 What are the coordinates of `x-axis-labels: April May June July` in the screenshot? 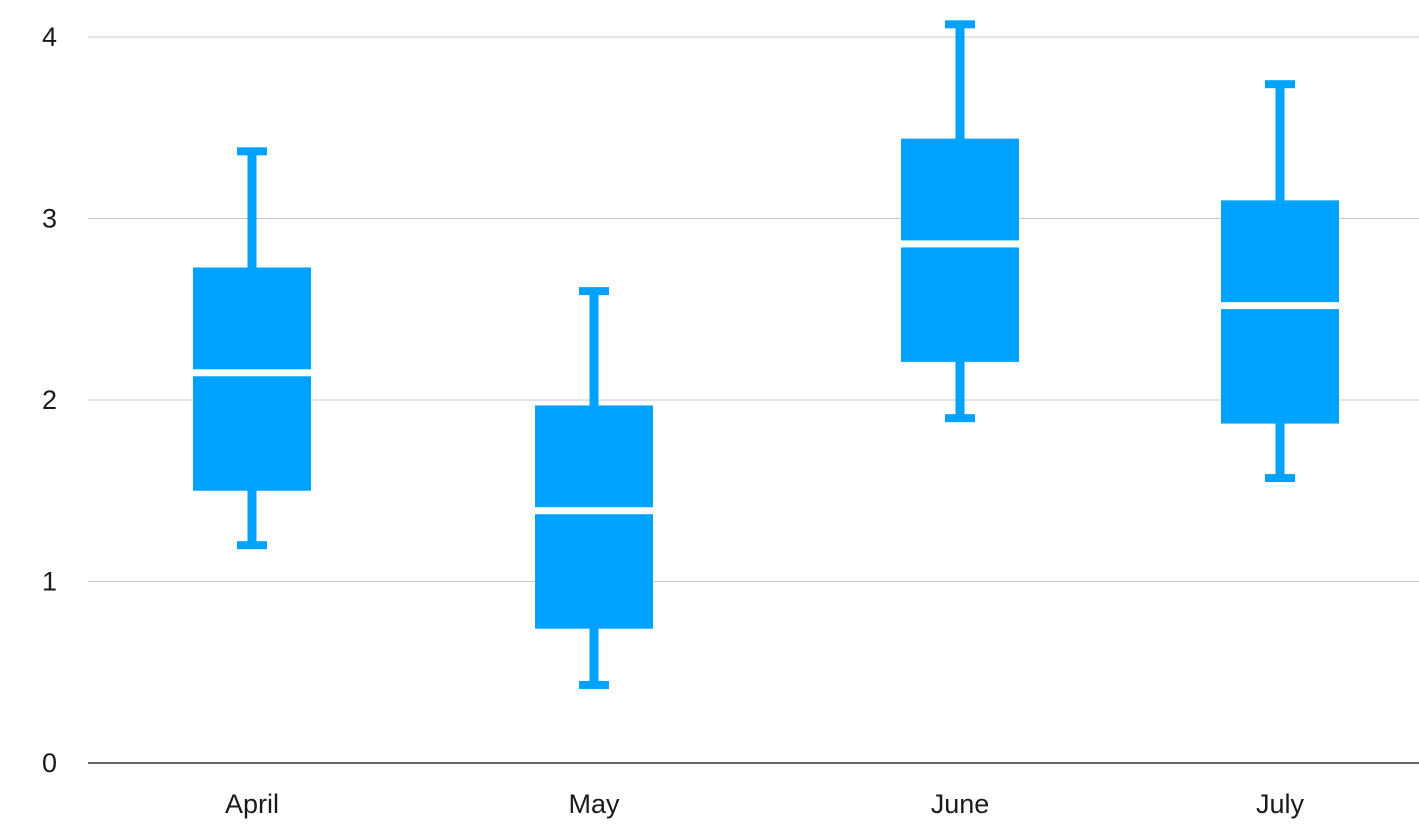 It's located at (765, 804).